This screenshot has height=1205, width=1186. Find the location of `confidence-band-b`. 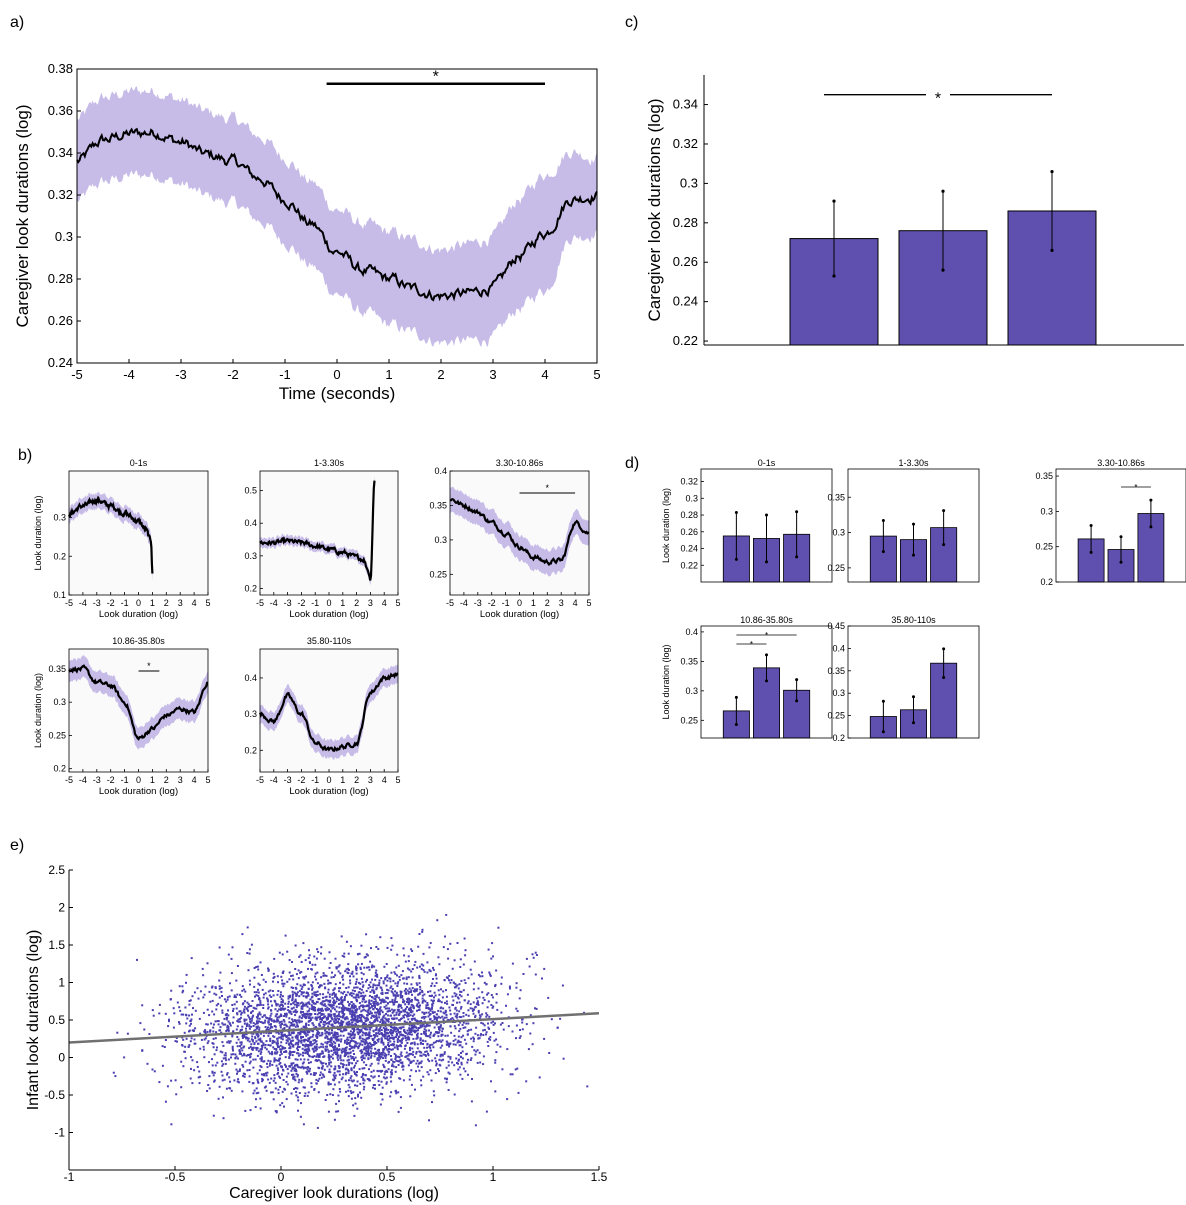

confidence-band-b is located at coordinates (138, 702).